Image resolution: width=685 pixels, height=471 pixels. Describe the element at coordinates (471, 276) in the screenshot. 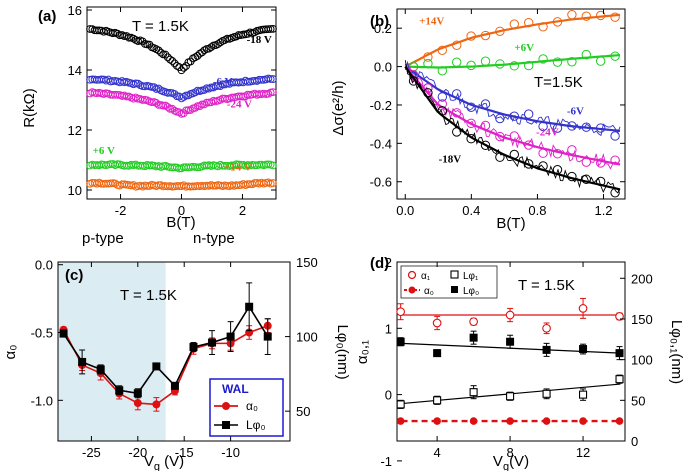

I see `legend-L1-label: Lφ₁` at that location.